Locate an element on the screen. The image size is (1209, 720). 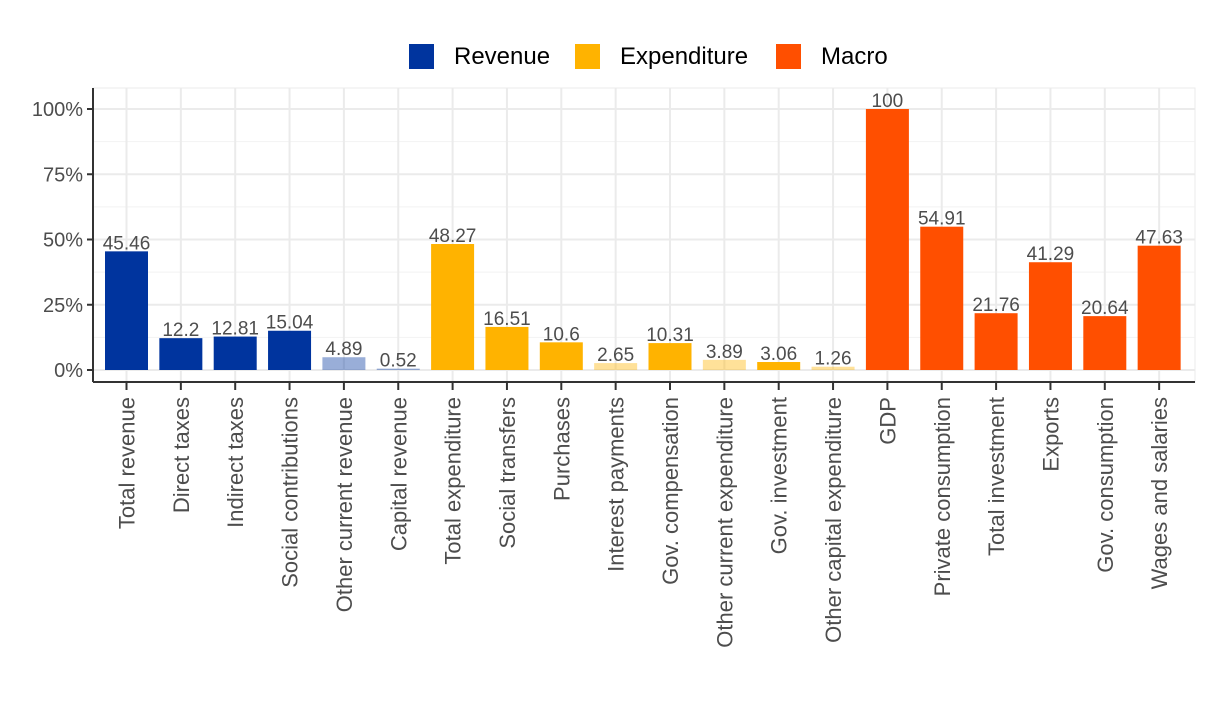
x-tick-label: Purchases is located at coordinates (561, 449).